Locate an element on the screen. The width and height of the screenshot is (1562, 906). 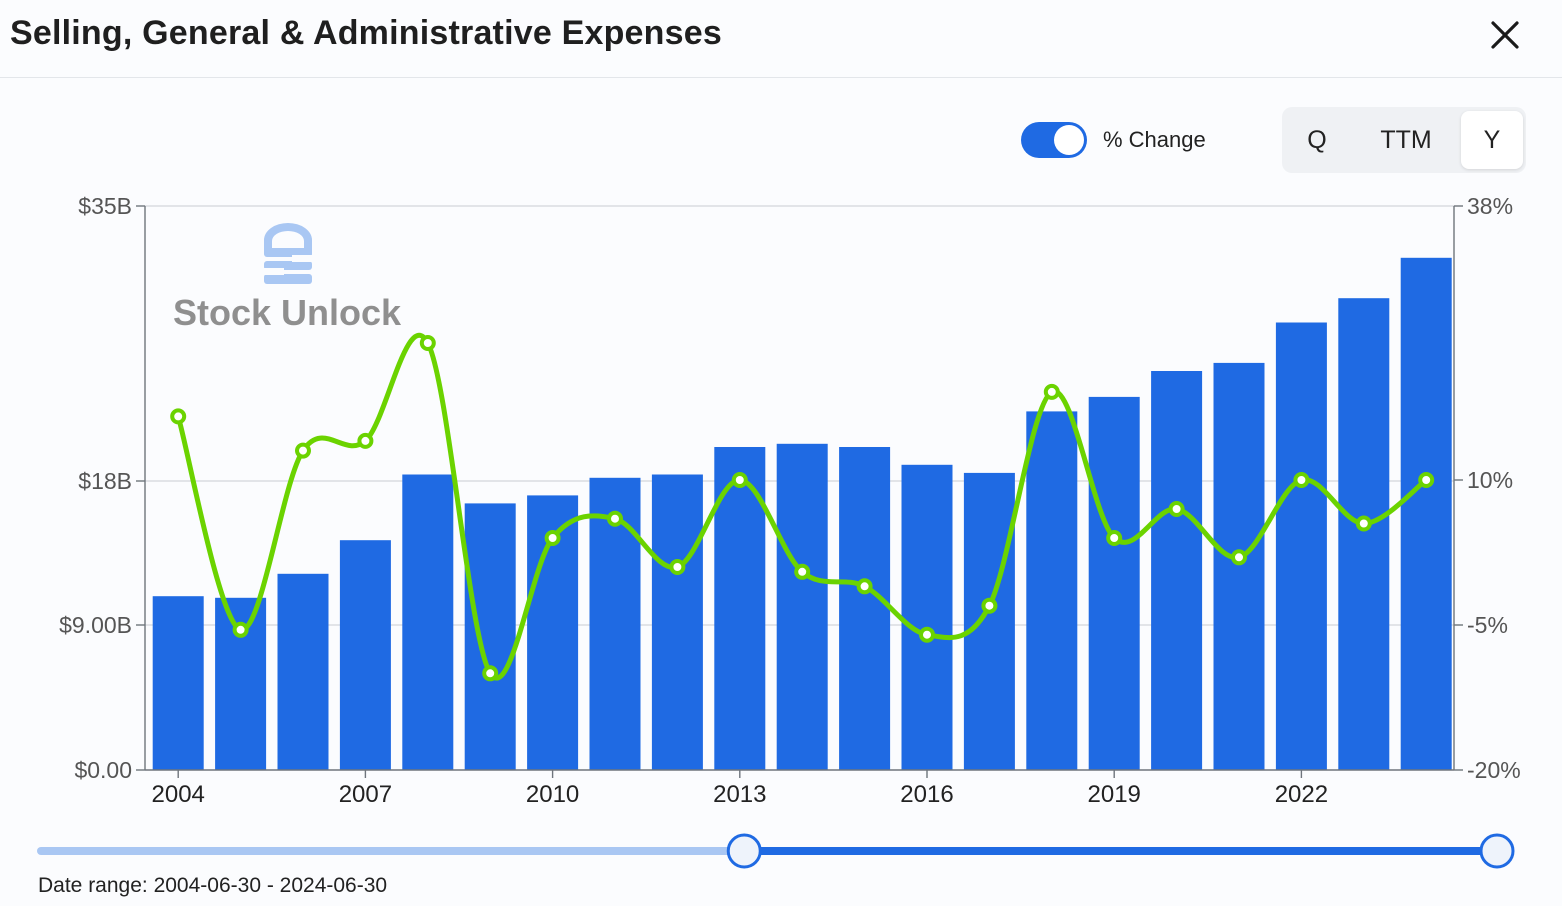
watermark: Stock Unlock is located at coordinates (287, 278).